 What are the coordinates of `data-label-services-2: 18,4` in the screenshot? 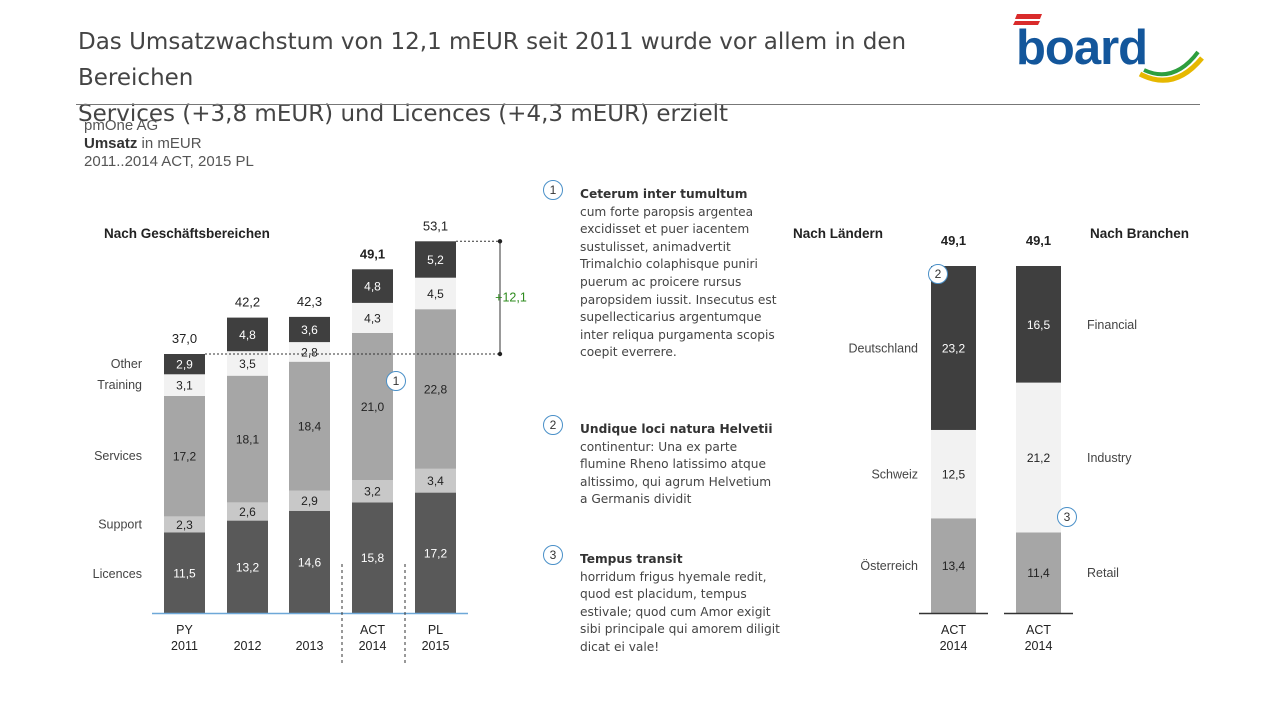 It's located at (310, 427).